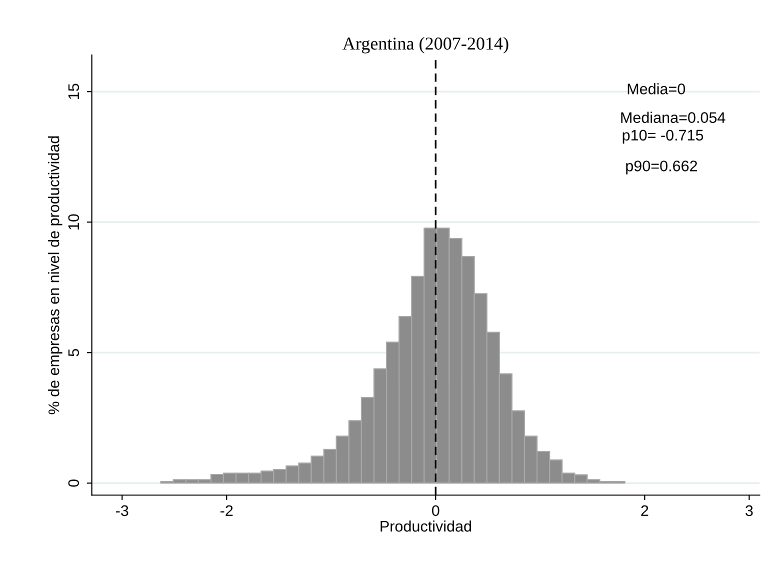 Image resolution: width=765 pixels, height=562 pixels. I want to click on x-axis-title: Productividad, so click(426, 526).